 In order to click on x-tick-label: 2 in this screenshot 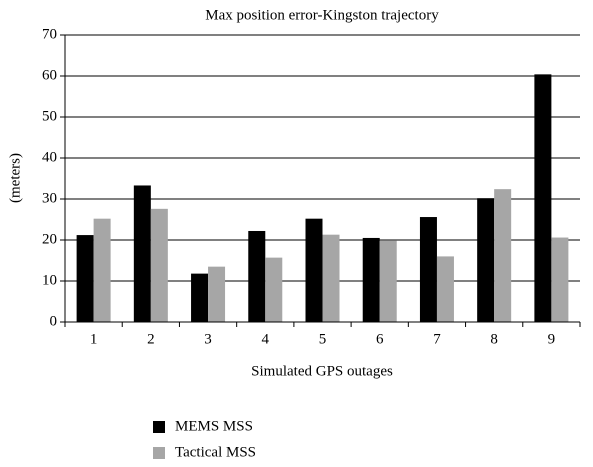, I will do `click(151, 339)`.